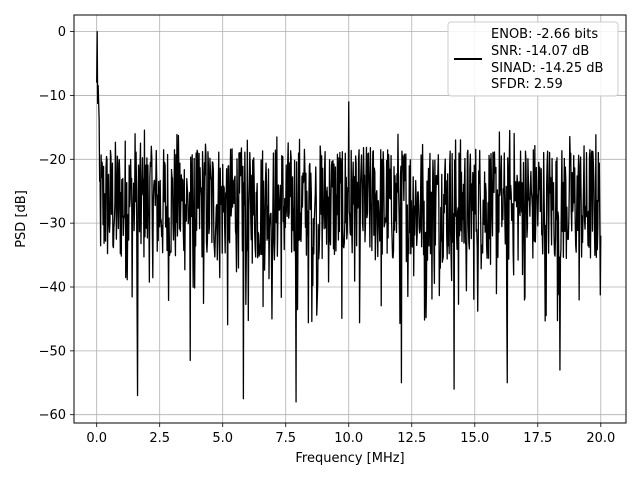  I want to click on y-tick-label: −40, so click(52, 288).